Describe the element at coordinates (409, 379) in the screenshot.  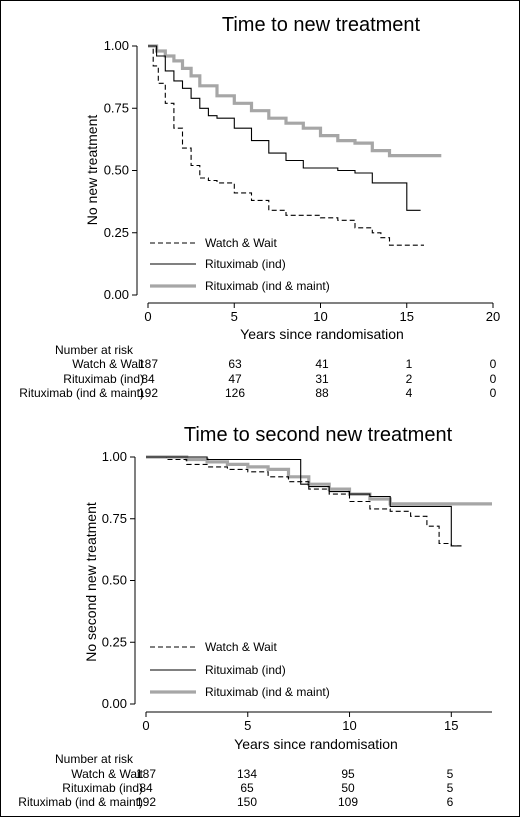
I see `risk-count: 2` at that location.